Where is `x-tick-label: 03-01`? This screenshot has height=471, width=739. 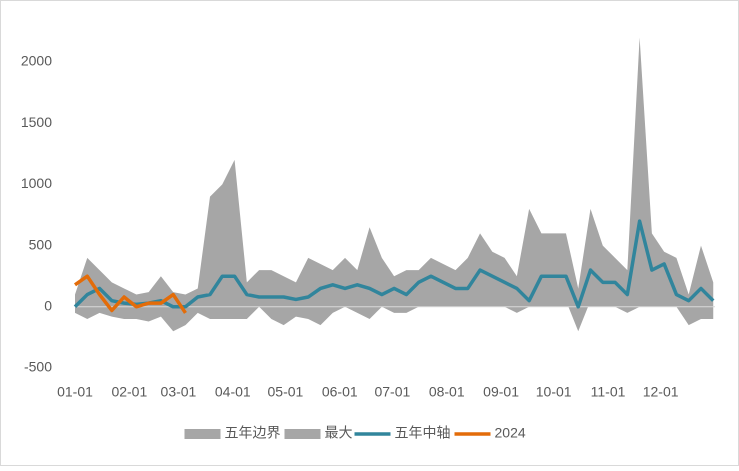 x-tick-label: 03-01 is located at coordinates (179, 392).